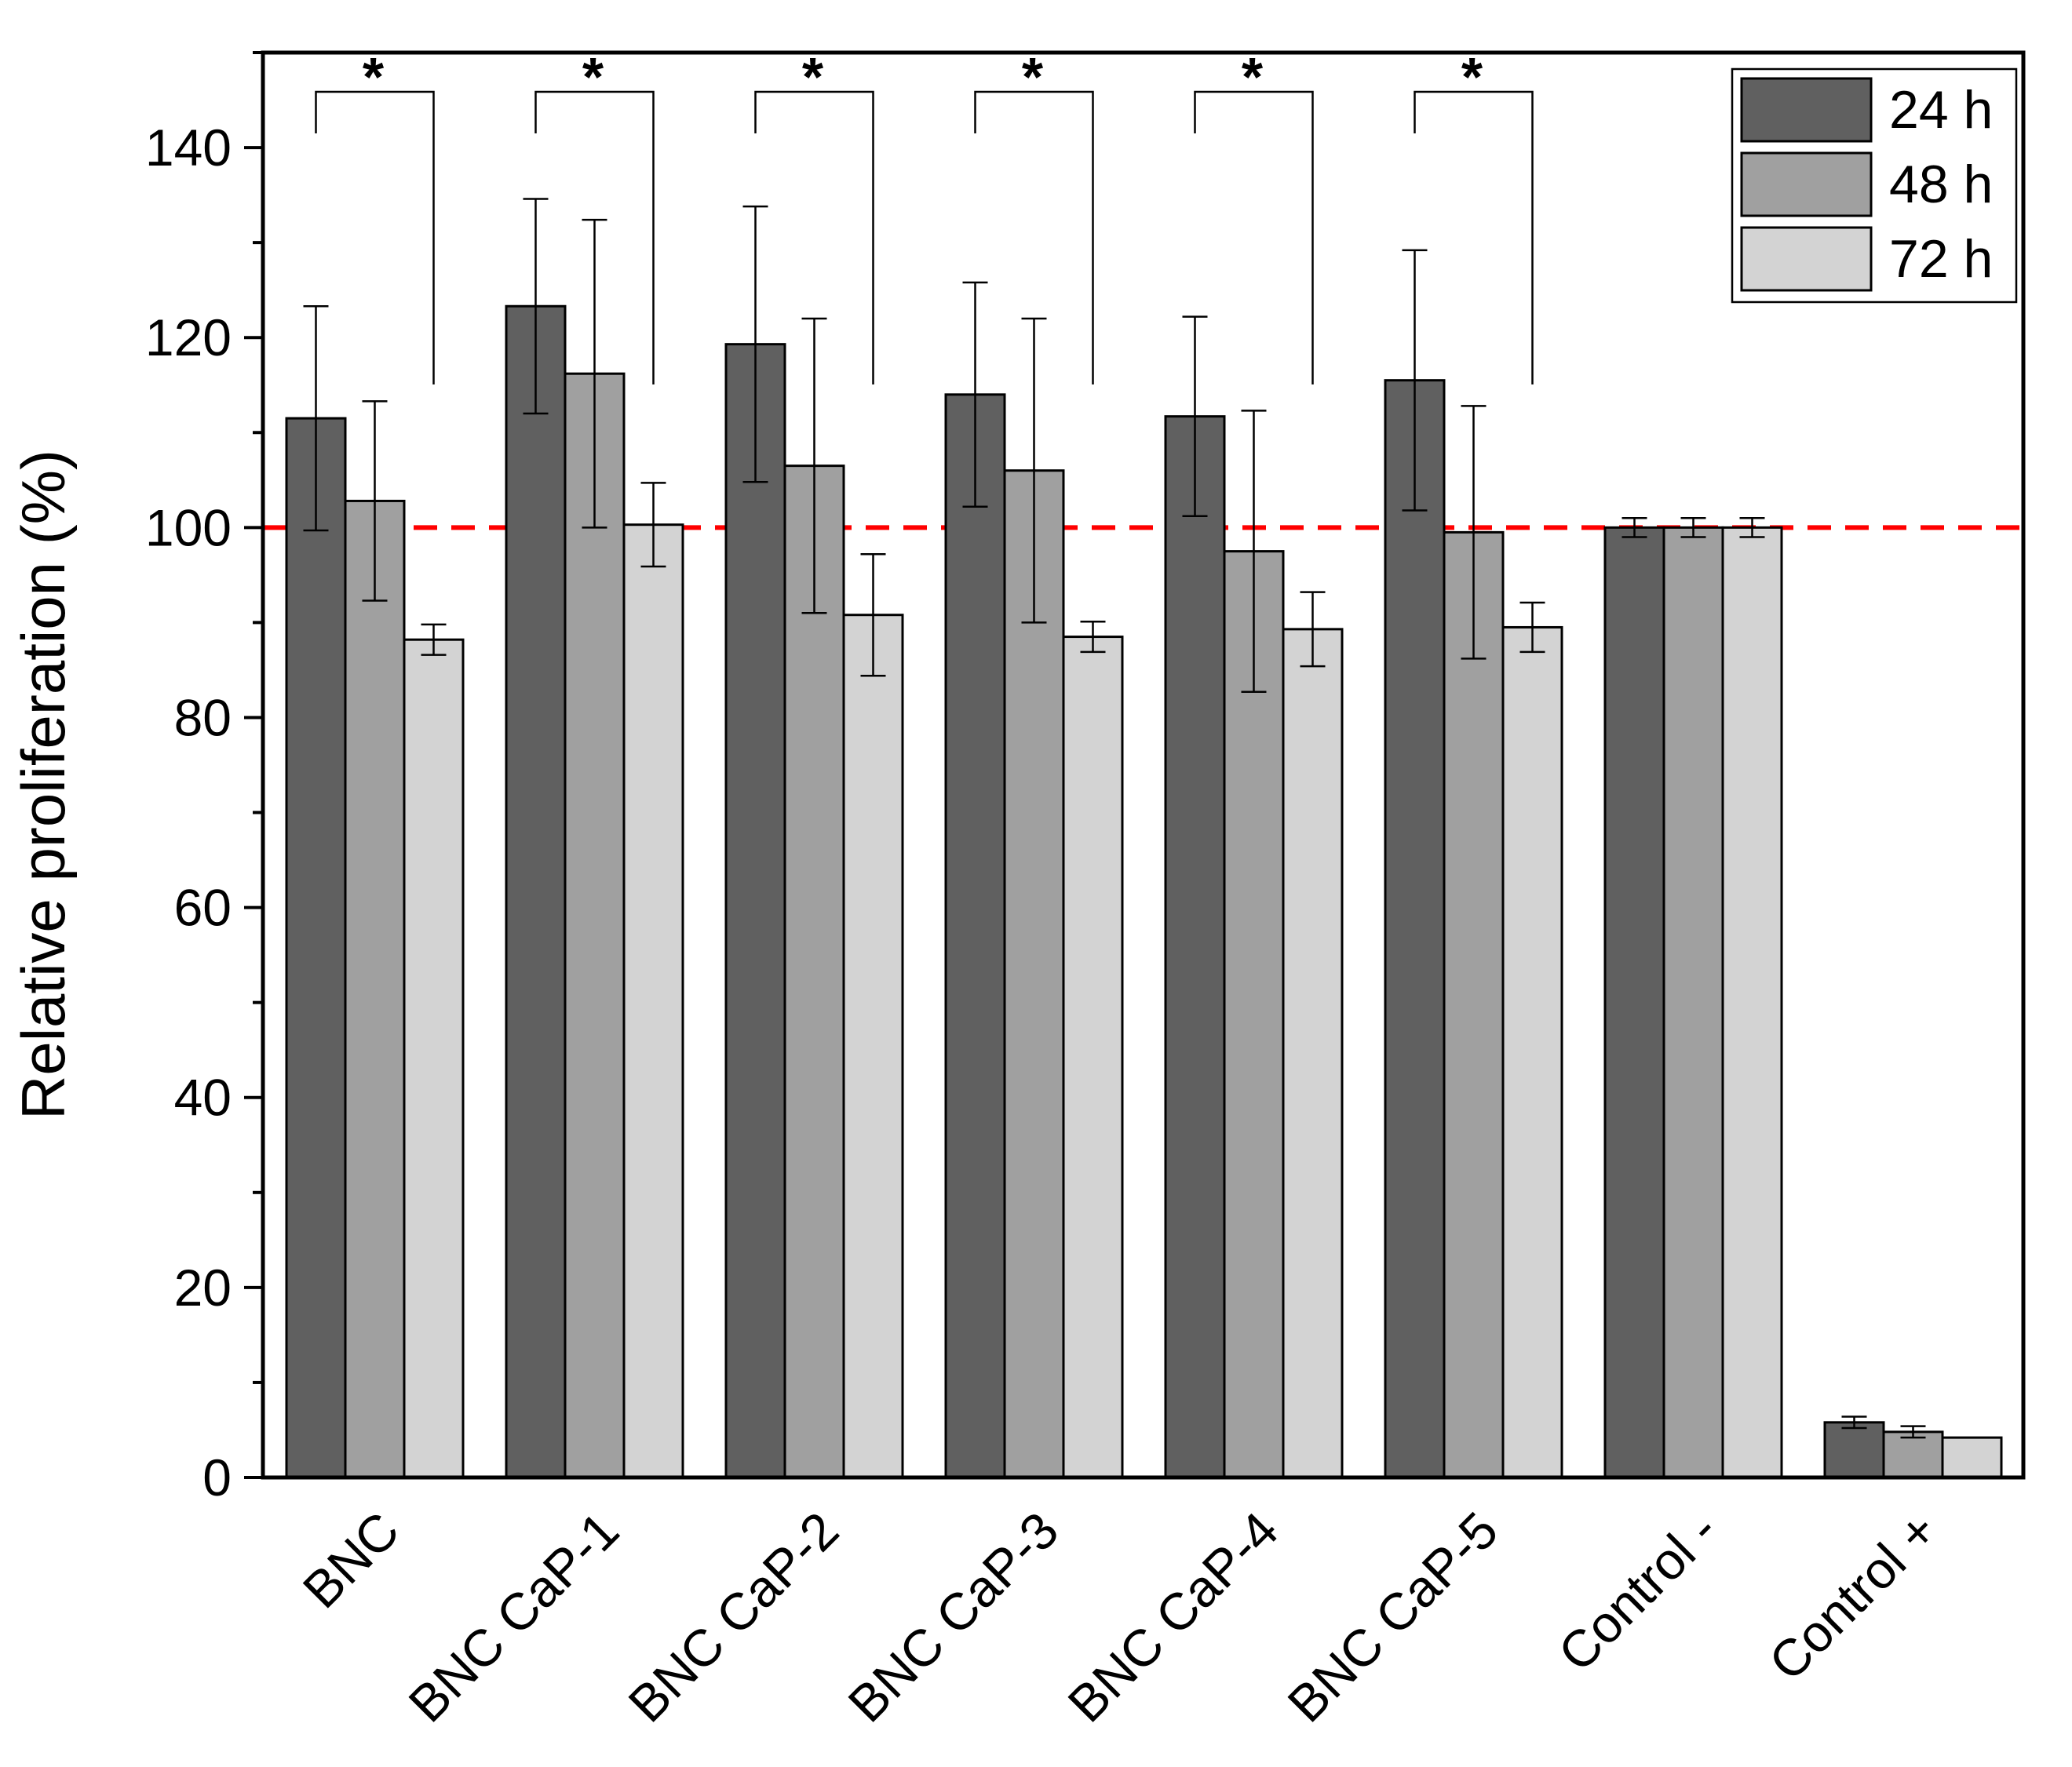 Image resolution: width=2072 pixels, height=1767 pixels. What do you see at coordinates (1392, 1617) in the screenshot?
I see `x-category-label: BNC CaP-5` at bounding box center [1392, 1617].